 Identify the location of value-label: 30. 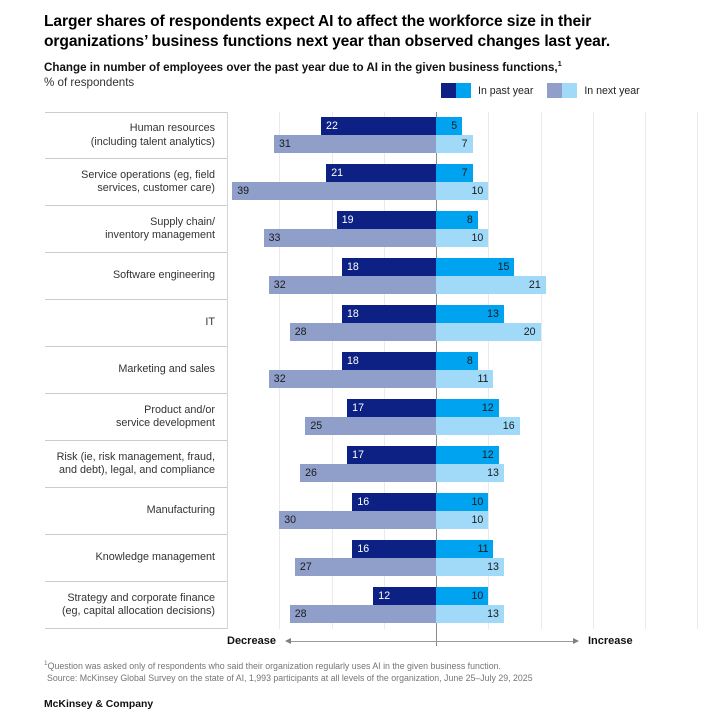
(290, 520).